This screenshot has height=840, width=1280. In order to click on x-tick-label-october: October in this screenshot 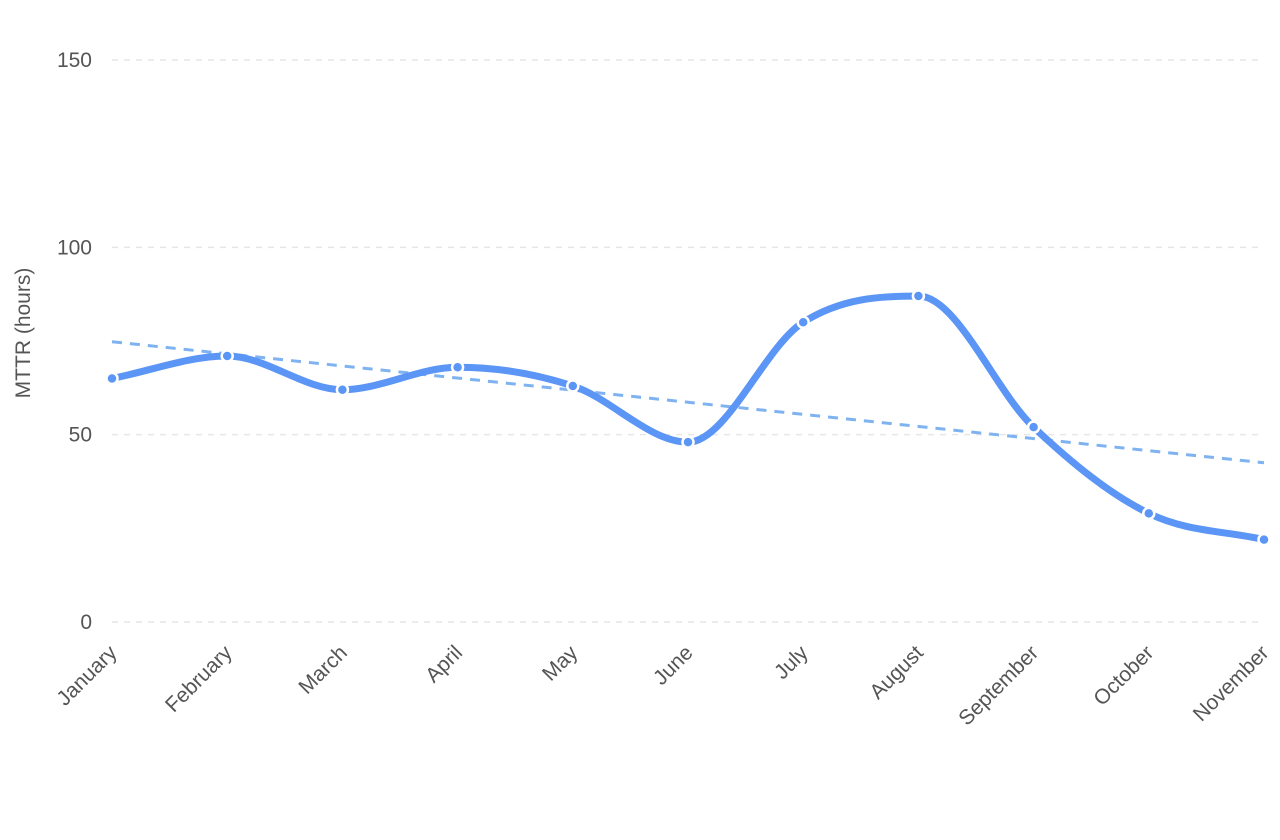, I will do `click(1123, 675)`.